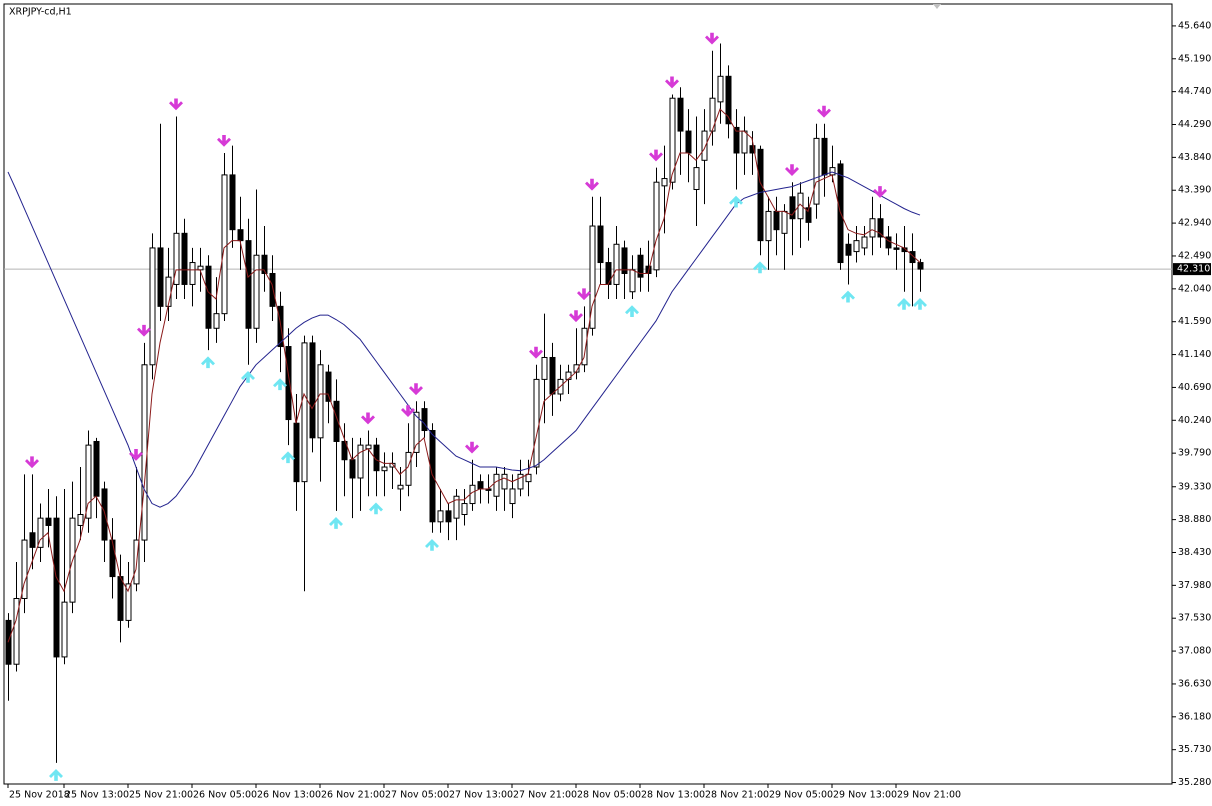 Image resolution: width=1212 pixels, height=806 pixels. I want to click on y-tick-label: 38.430, so click(1194, 552).